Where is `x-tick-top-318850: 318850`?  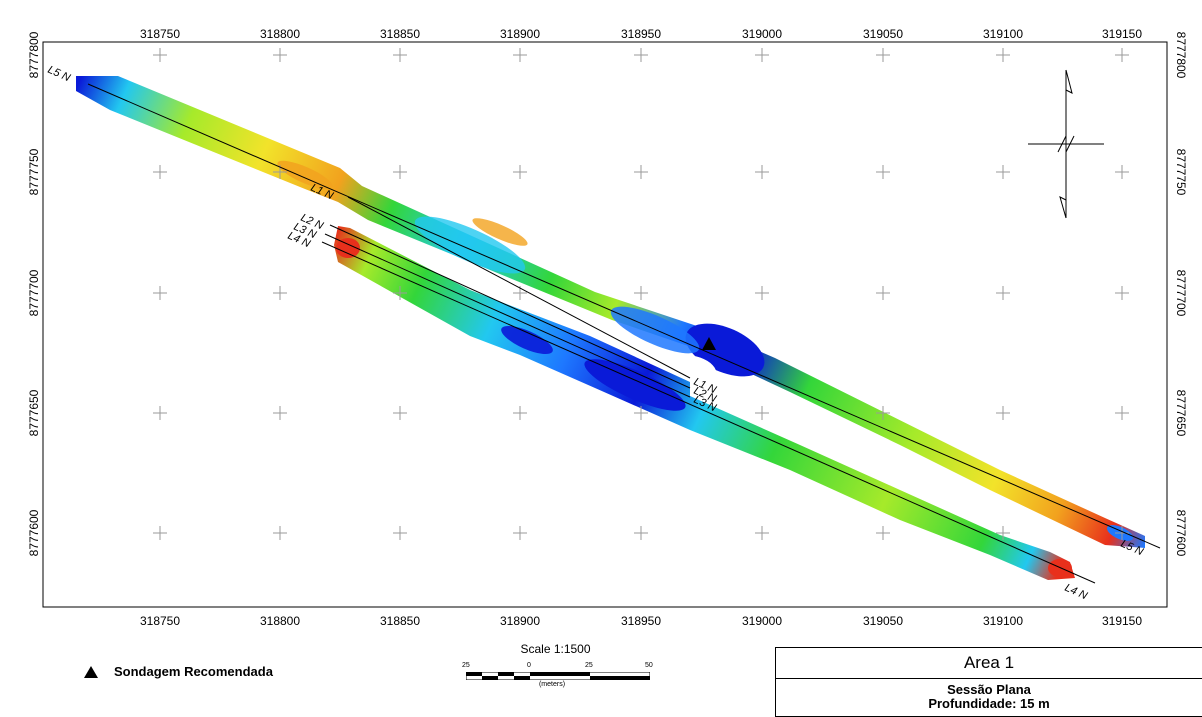
x-tick-top-318850: 318850 is located at coordinates (400, 34).